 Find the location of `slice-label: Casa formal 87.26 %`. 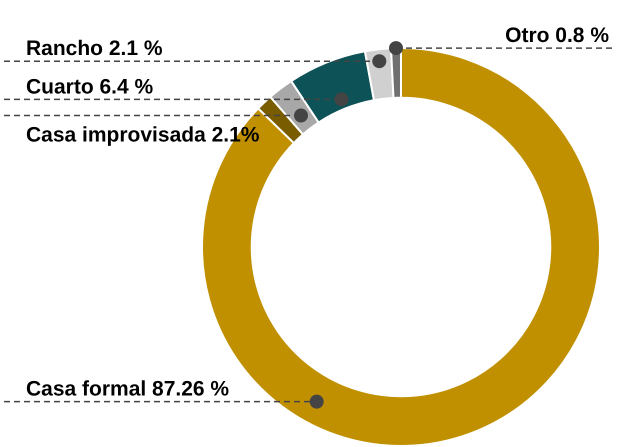

slice-label: Casa formal 87.26 % is located at coordinates (128, 389).